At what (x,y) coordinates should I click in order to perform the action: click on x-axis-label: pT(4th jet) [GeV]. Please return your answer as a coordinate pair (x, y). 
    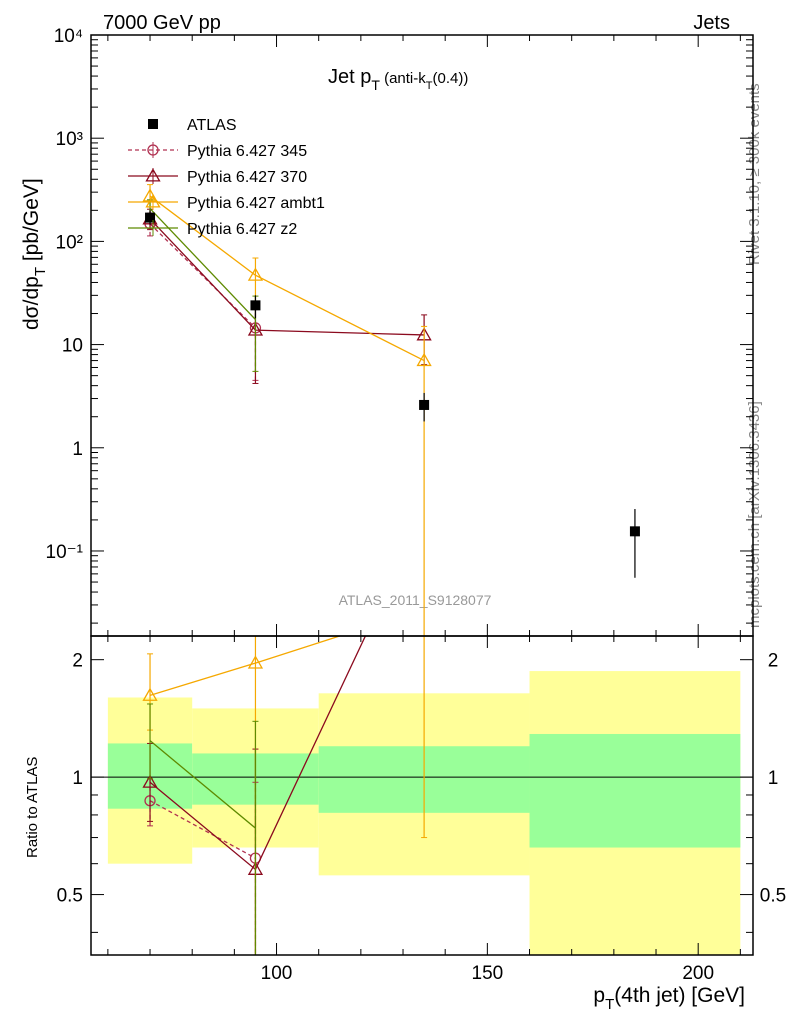
    Looking at the image, I should click on (669, 998).